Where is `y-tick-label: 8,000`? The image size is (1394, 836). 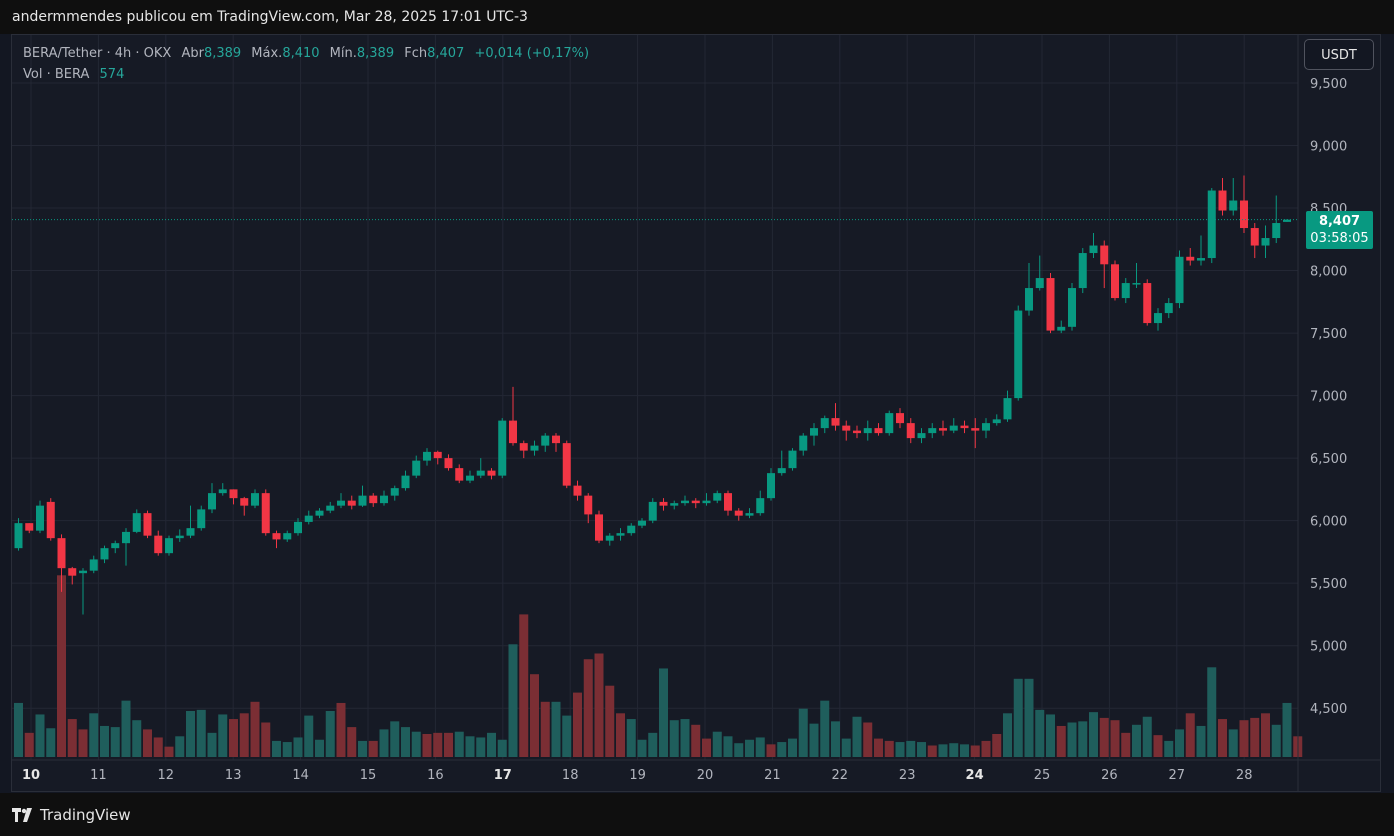 y-tick-label: 8,000 is located at coordinates (1328, 272).